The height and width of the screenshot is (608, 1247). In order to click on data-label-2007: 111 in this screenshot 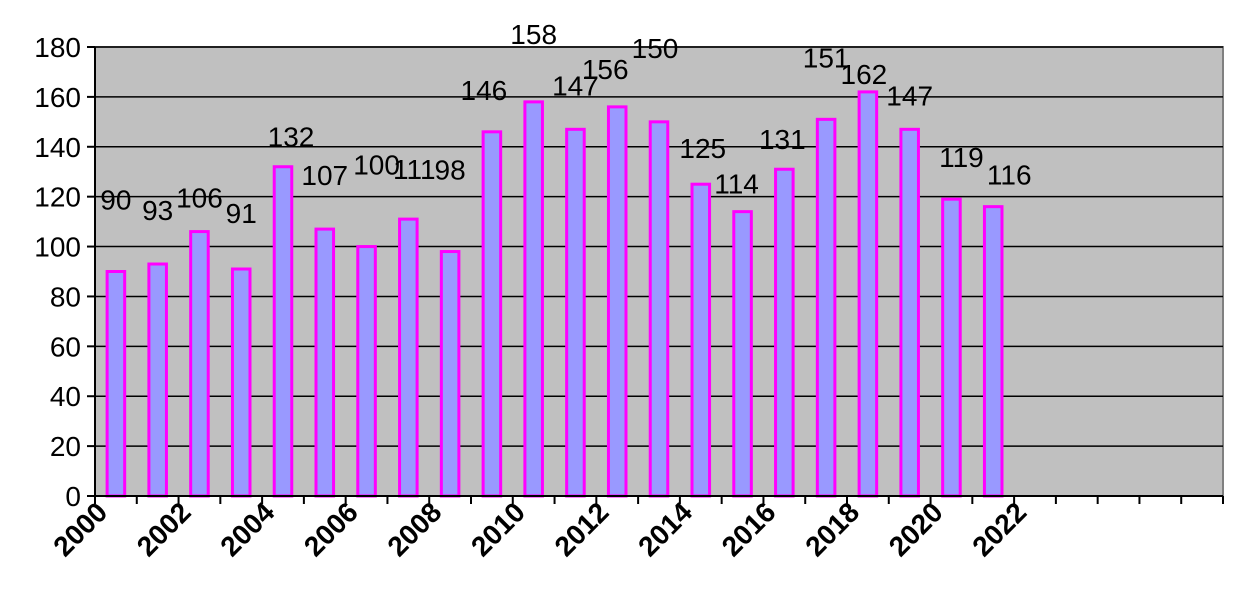, I will do `click(414, 169)`.